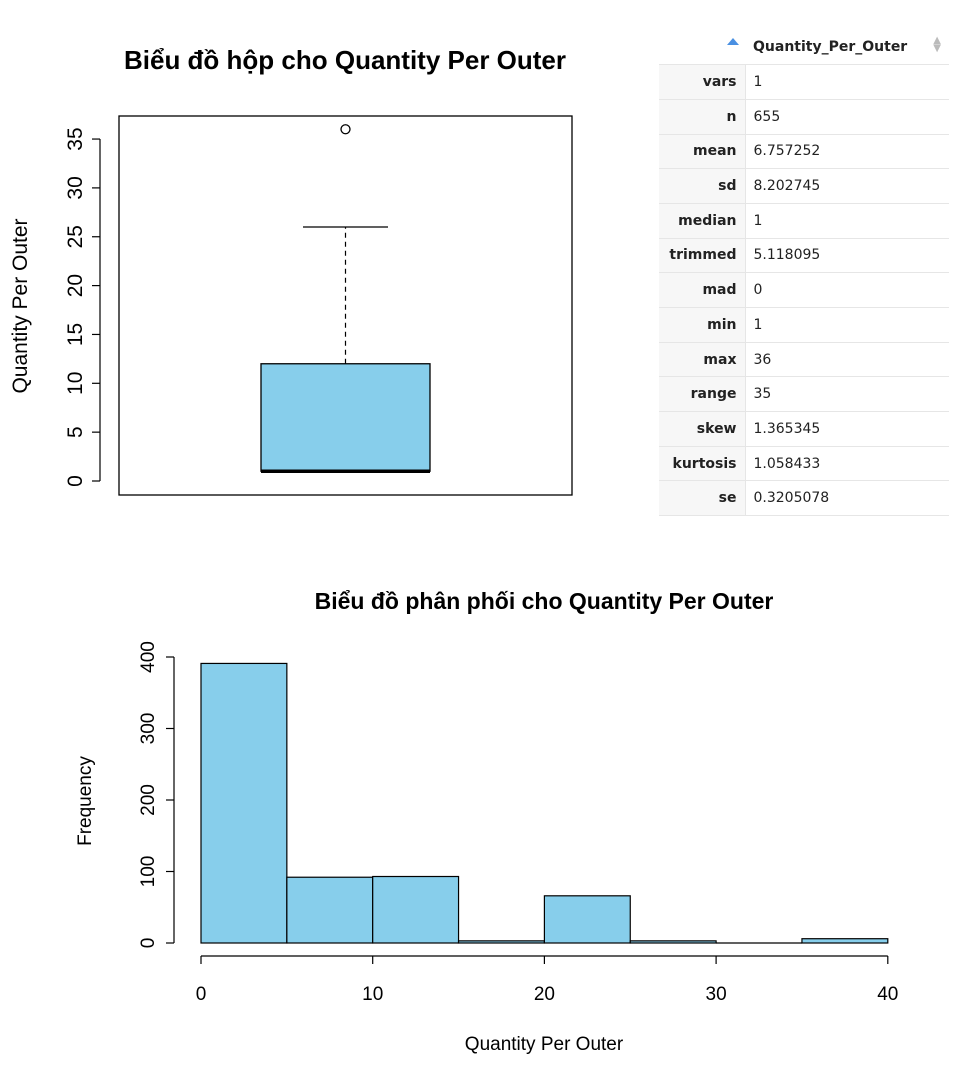  What do you see at coordinates (702, 290) in the screenshot?
I see `stats-row-name: mad` at bounding box center [702, 290].